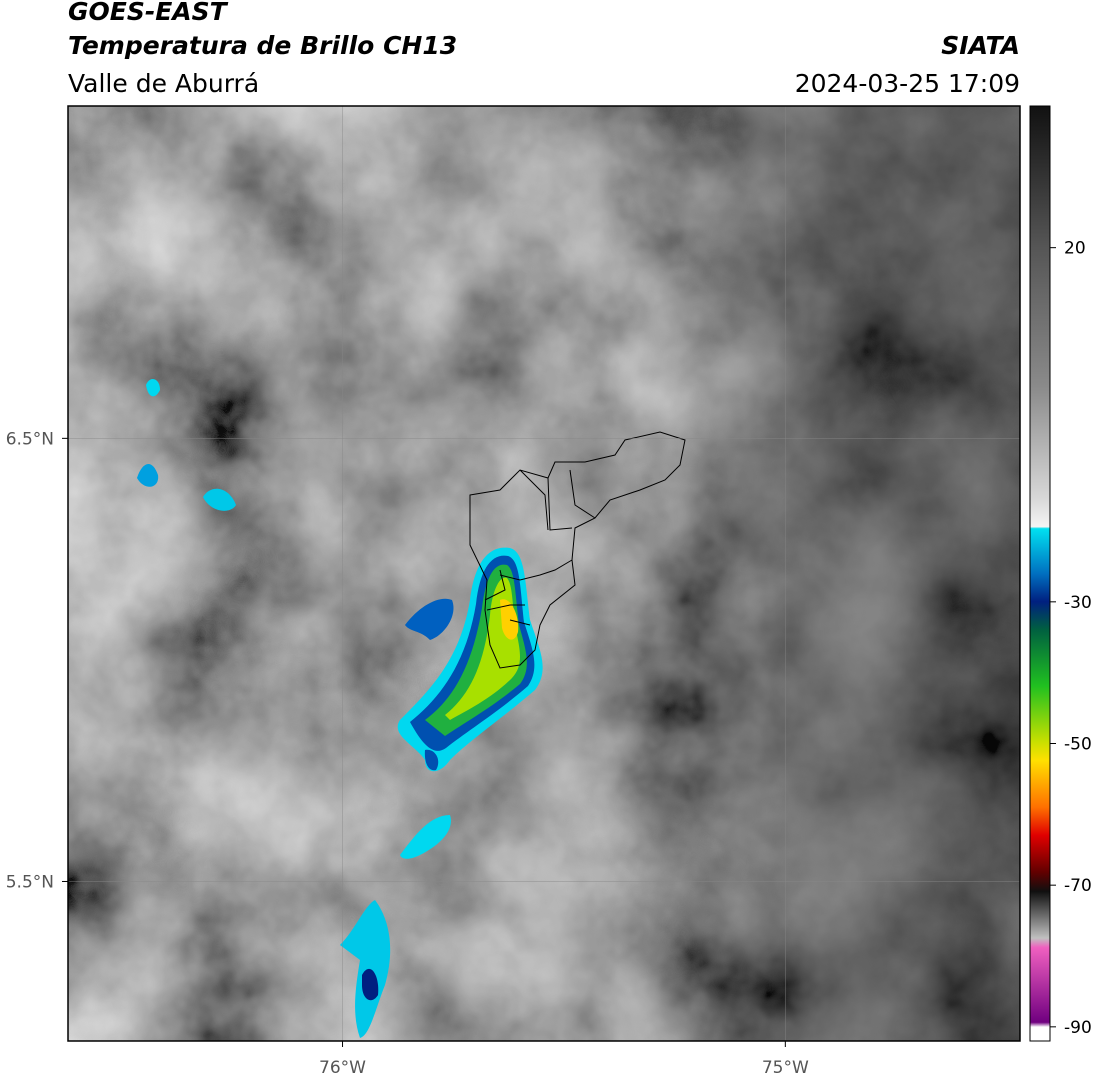 The image size is (1094, 1082). Describe the element at coordinates (1075, 249) in the screenshot. I see `colorbar-tick-label: 20` at that location.